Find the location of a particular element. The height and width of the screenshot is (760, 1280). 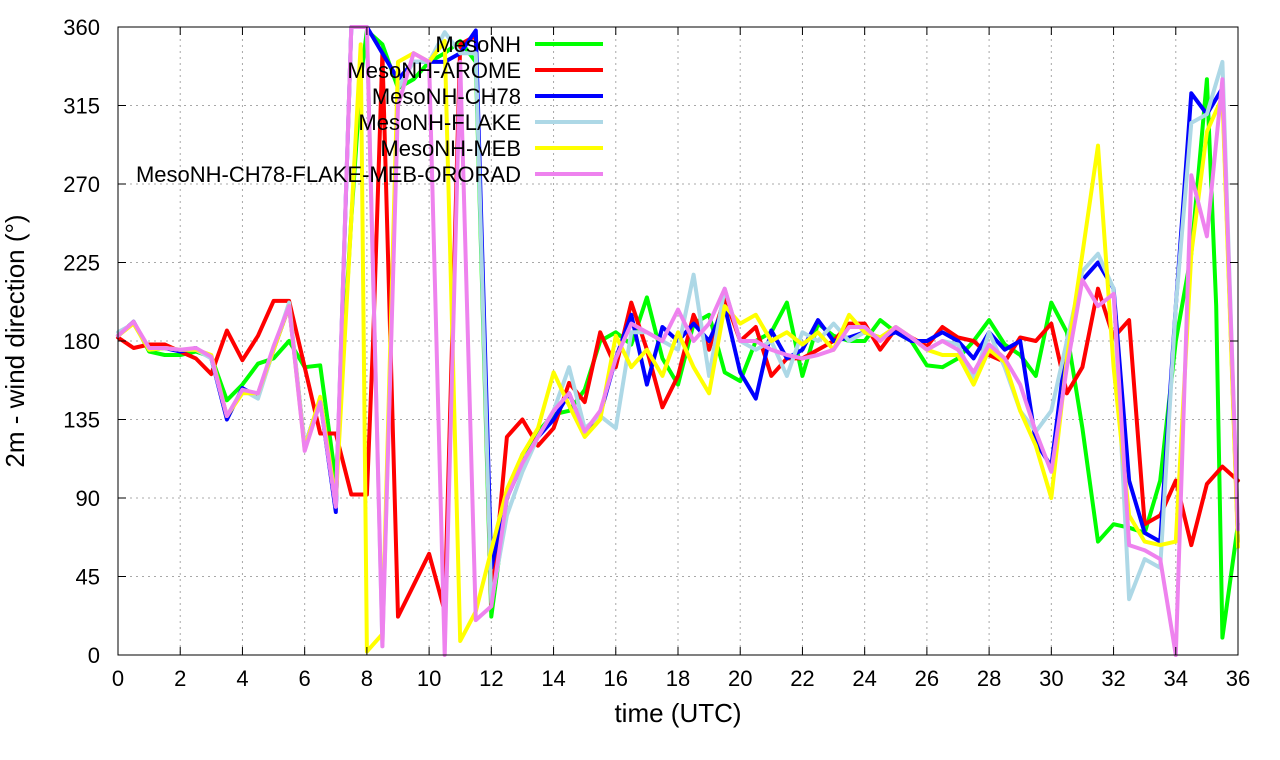

x-tick-label: 6 is located at coordinates (305, 678).